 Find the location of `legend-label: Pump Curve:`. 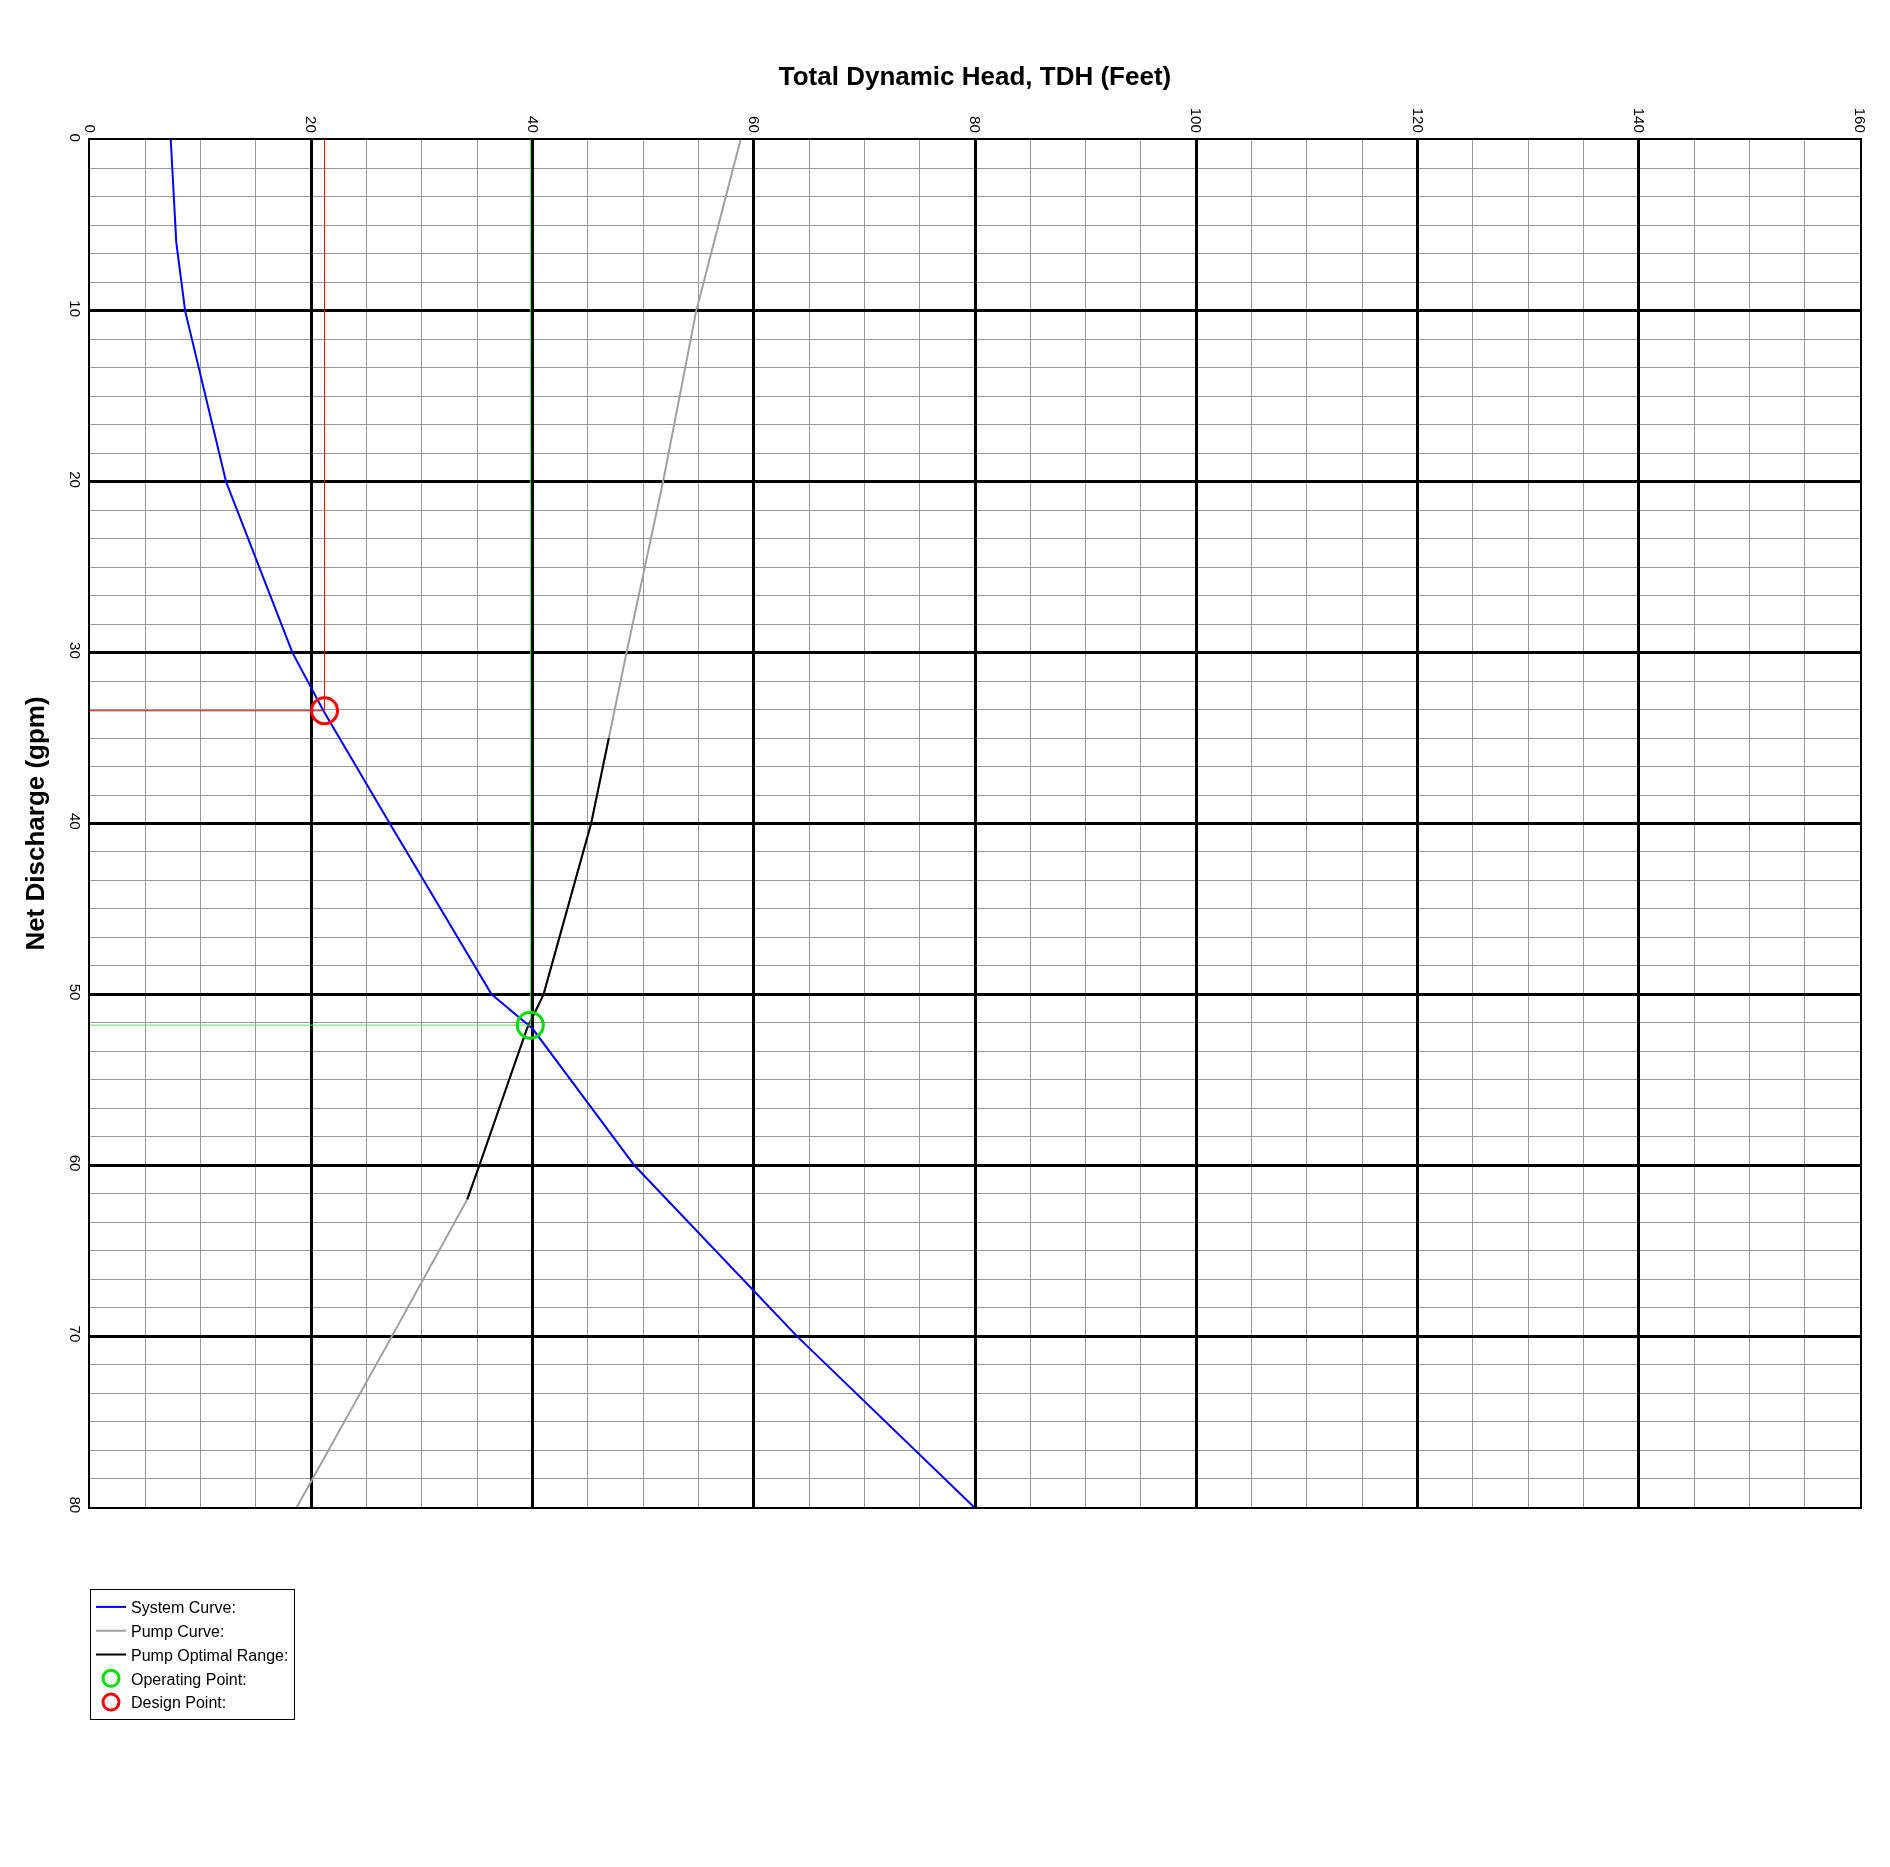

legend-label: Pump Curve: is located at coordinates (178, 1631).